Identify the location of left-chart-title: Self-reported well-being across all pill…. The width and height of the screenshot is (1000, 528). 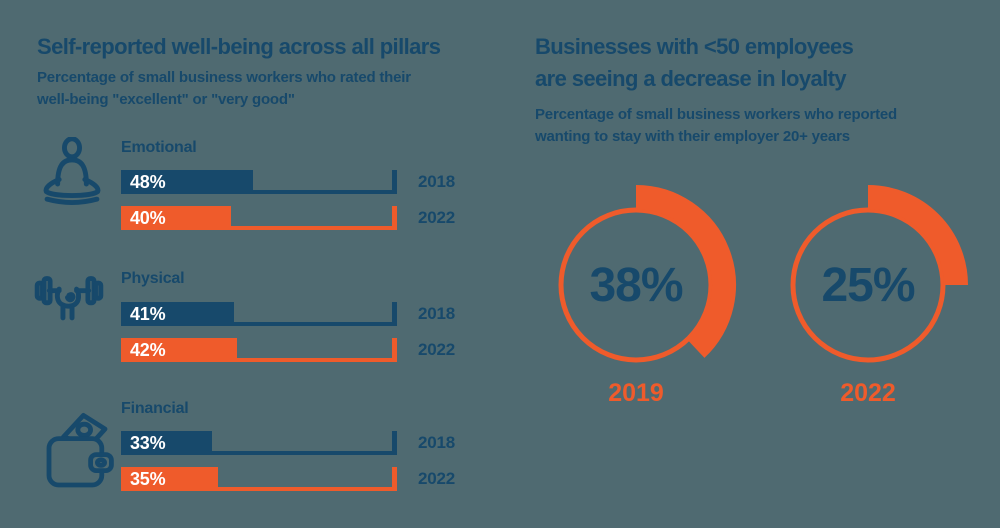
(239, 46).